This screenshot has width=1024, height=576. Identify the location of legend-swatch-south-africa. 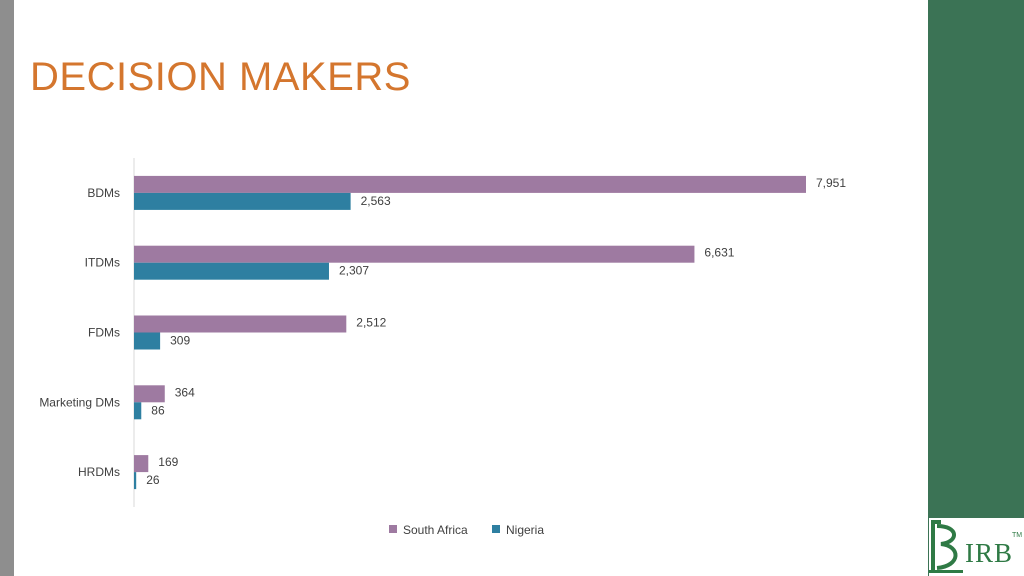
(393, 529).